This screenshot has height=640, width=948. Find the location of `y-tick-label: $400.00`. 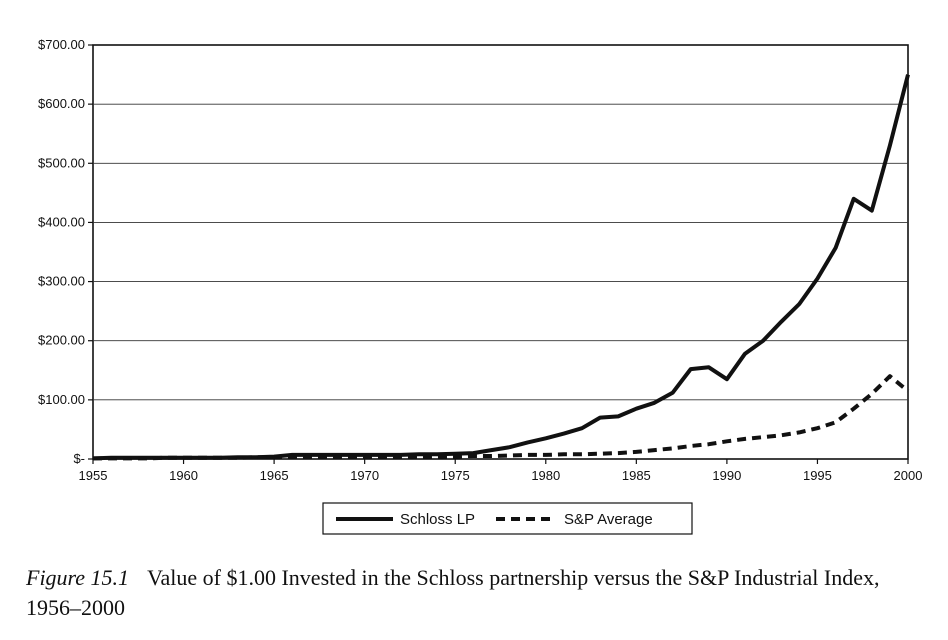

y-tick-label: $400.00 is located at coordinates (61, 221).